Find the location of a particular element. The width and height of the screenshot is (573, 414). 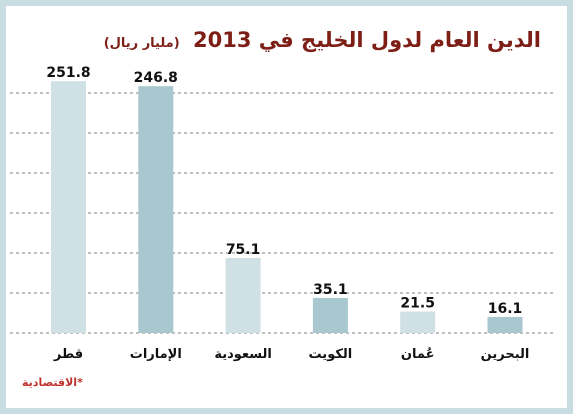

value-label-2: 246.8 is located at coordinates (156, 78).